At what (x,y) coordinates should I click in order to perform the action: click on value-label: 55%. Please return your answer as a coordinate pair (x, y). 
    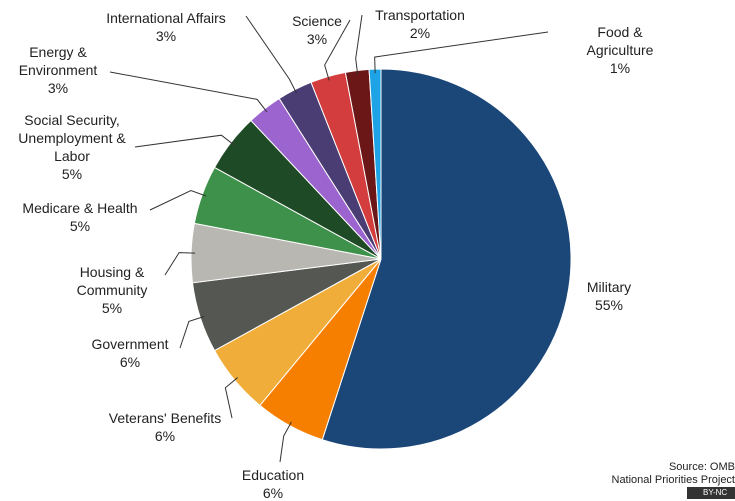
    Looking at the image, I should click on (609, 305).